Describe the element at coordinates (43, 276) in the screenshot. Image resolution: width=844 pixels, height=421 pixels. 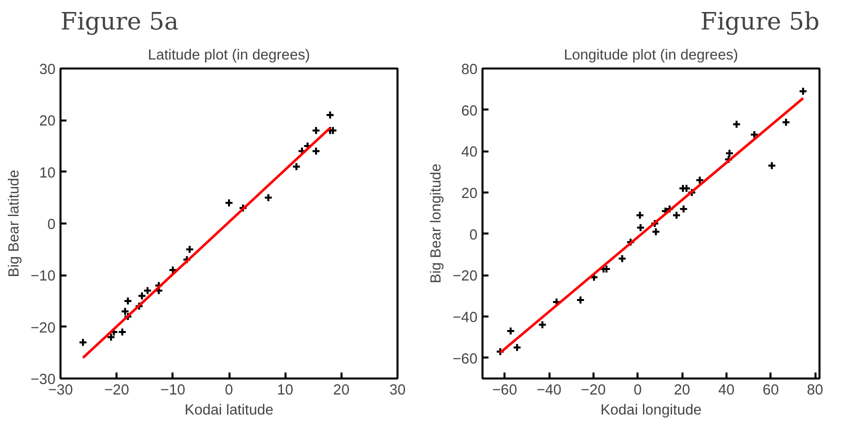
I see `y-tick-label: −10` at that location.